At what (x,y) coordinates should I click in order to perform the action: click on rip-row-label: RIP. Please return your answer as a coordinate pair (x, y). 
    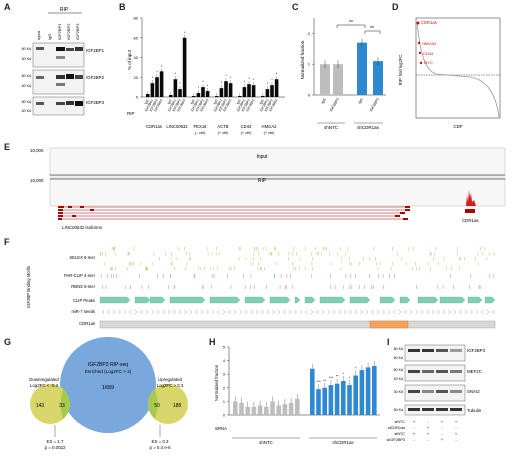
    Looking at the image, I should click on (131, 113).